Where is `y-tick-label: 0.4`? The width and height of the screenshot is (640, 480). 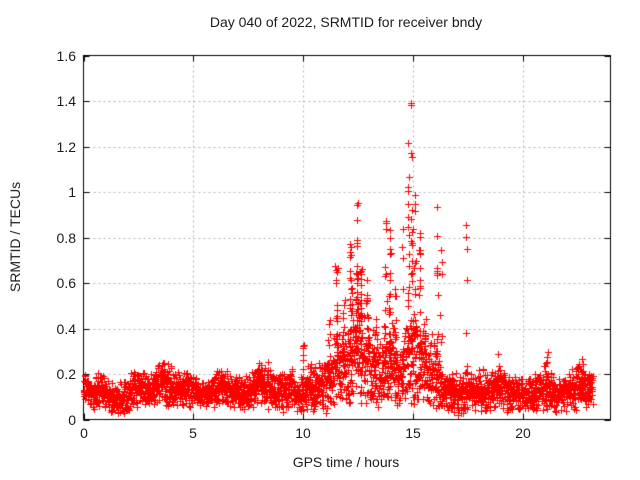 y-tick-label: 0.4 is located at coordinates (66, 329).